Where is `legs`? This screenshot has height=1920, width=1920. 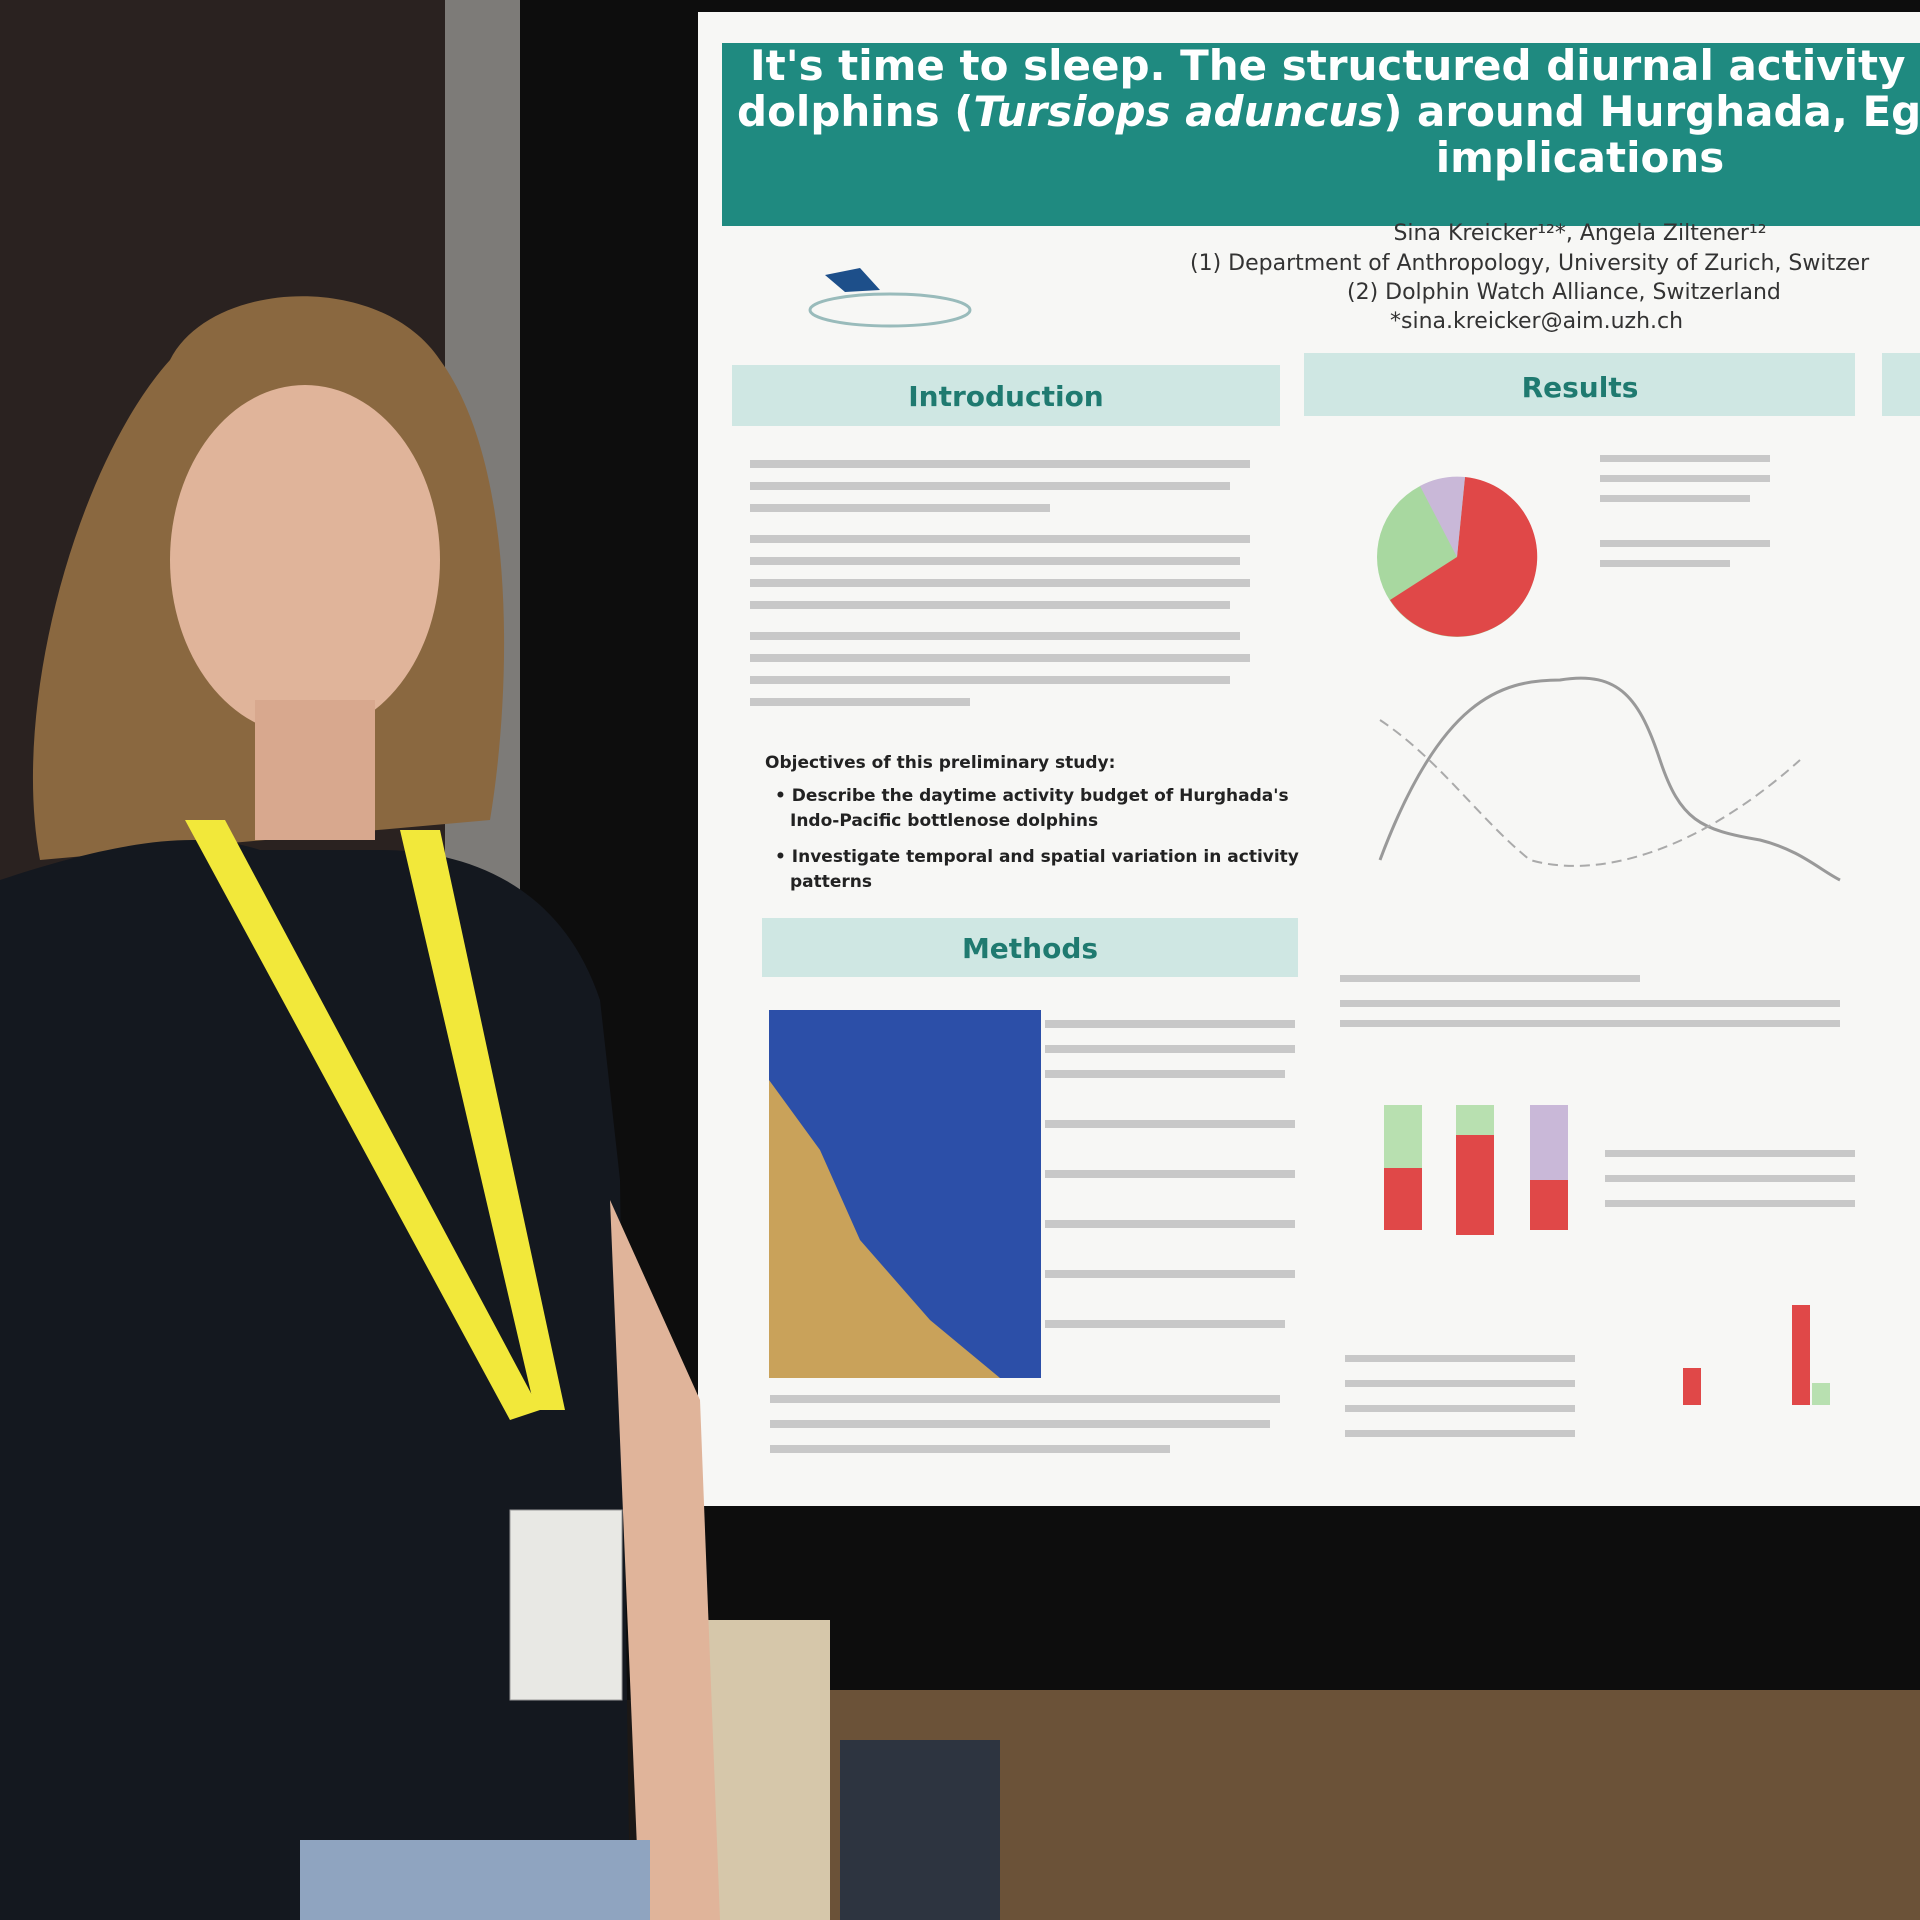 legs is located at coordinates (920, 1830).